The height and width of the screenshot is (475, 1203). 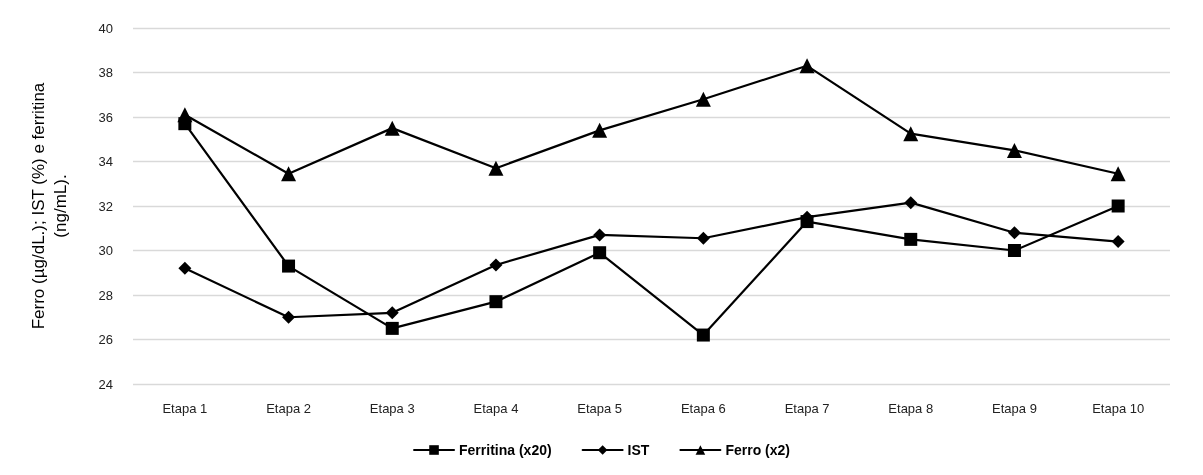 I want to click on y-tick-label: 40, so click(x=105, y=28).